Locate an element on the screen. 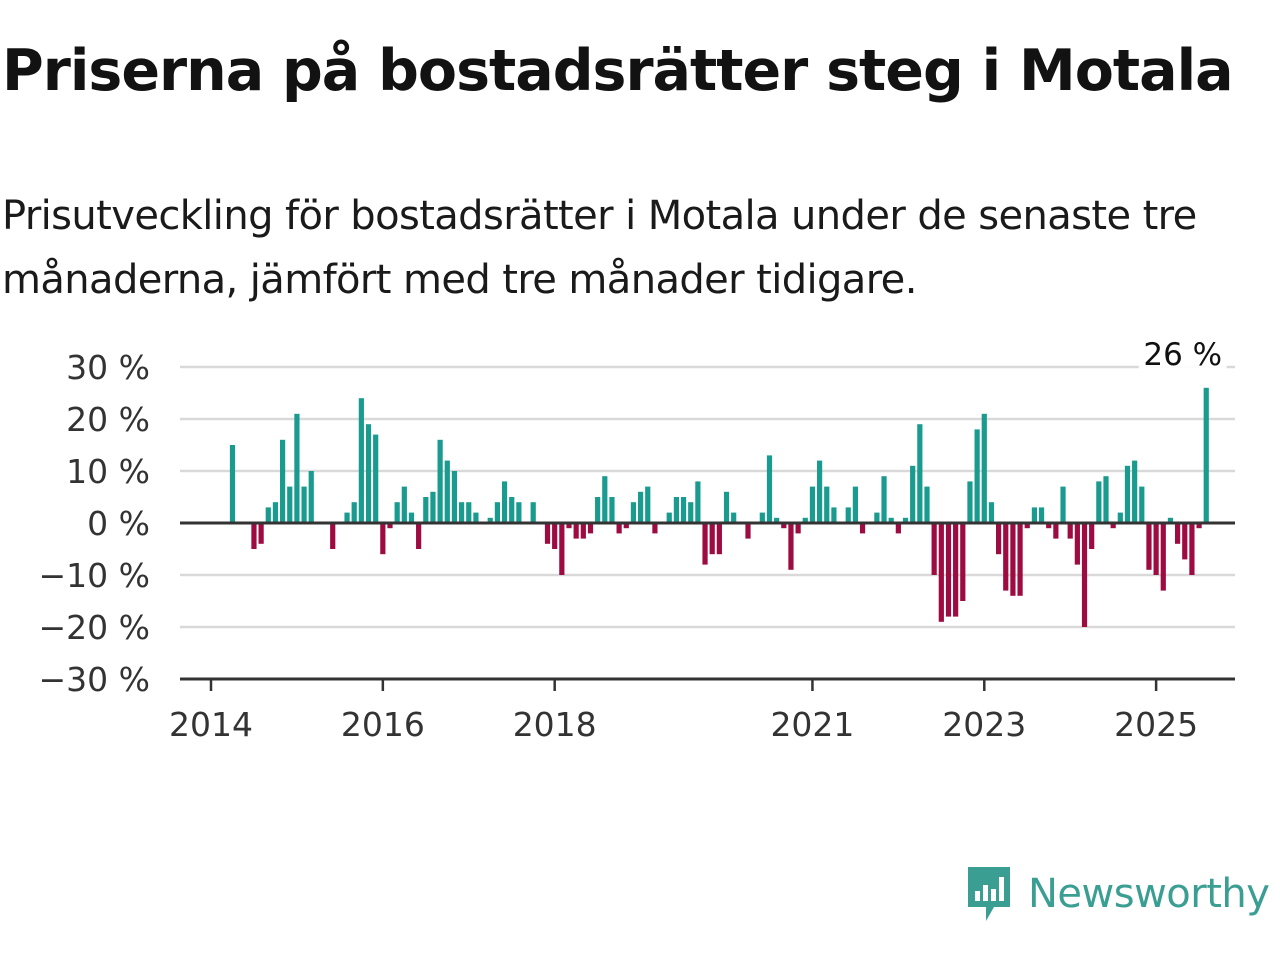 This screenshot has height=960, width=1280. x-tick-label: 2021 is located at coordinates (812, 722).